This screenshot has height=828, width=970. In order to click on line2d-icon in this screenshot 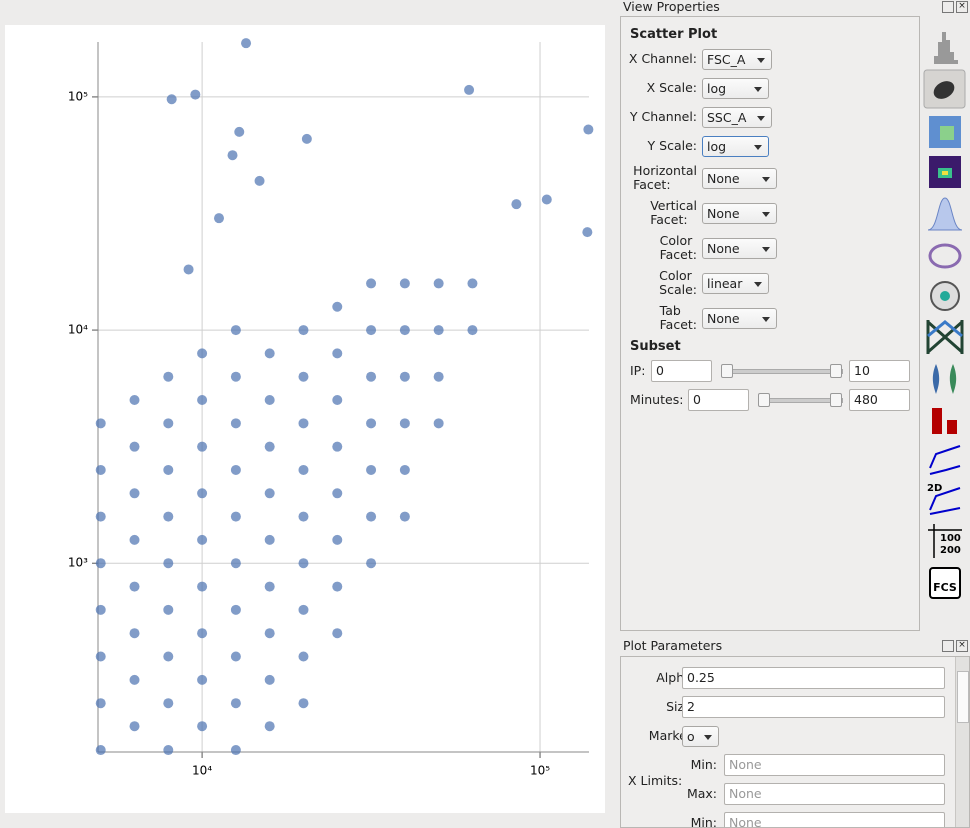, I will do `click(945, 501)`.